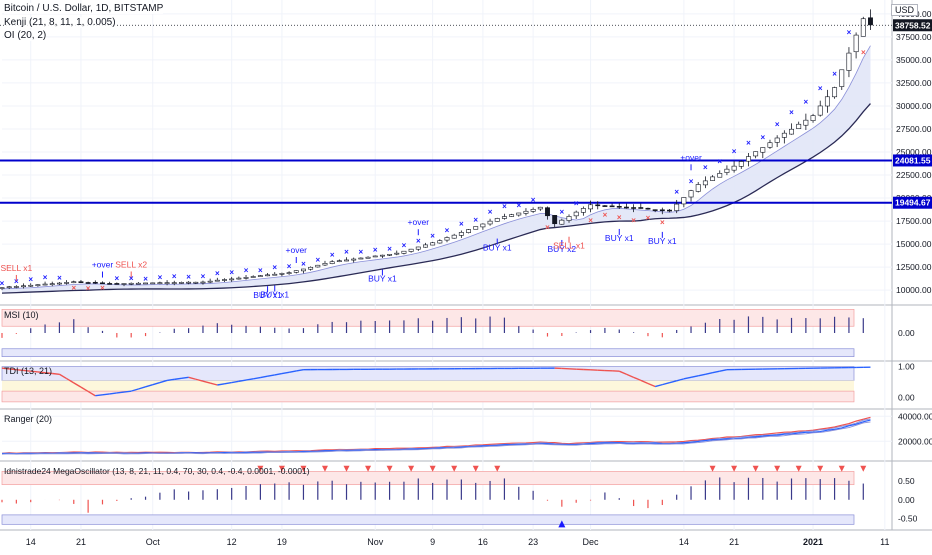 Image resolution: width=932 pixels, height=555 pixels. Describe the element at coordinates (533, 542) in the screenshot. I see `x-tick-label: 23` at that location.